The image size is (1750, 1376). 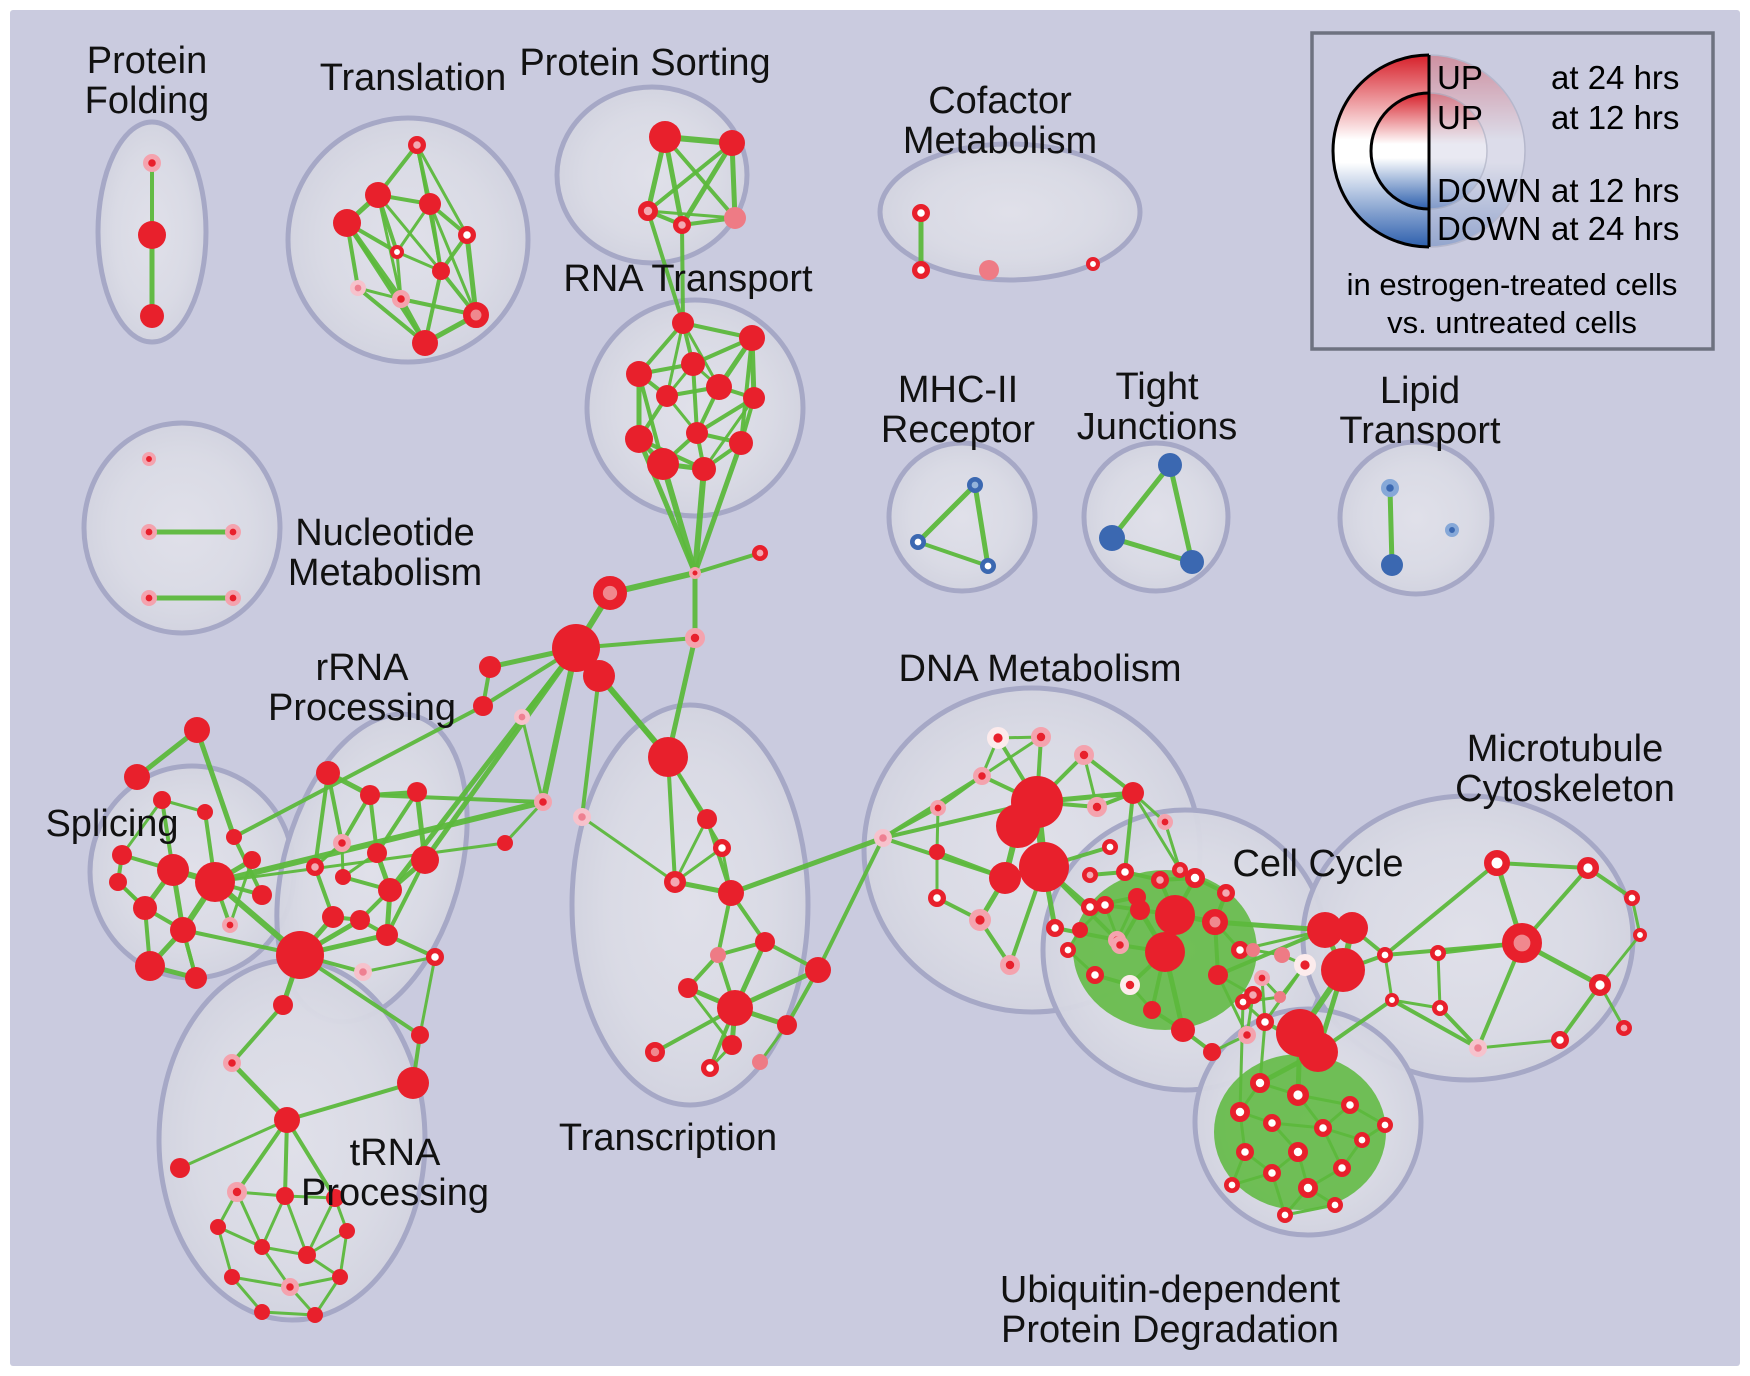 I want to click on cluster-ellipse-tight-junctions, so click(x=1156, y=517).